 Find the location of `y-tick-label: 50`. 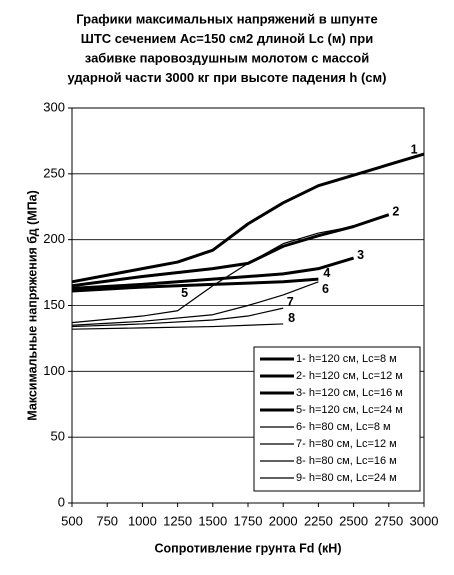

y-tick-label: 50 is located at coordinates (58, 436).